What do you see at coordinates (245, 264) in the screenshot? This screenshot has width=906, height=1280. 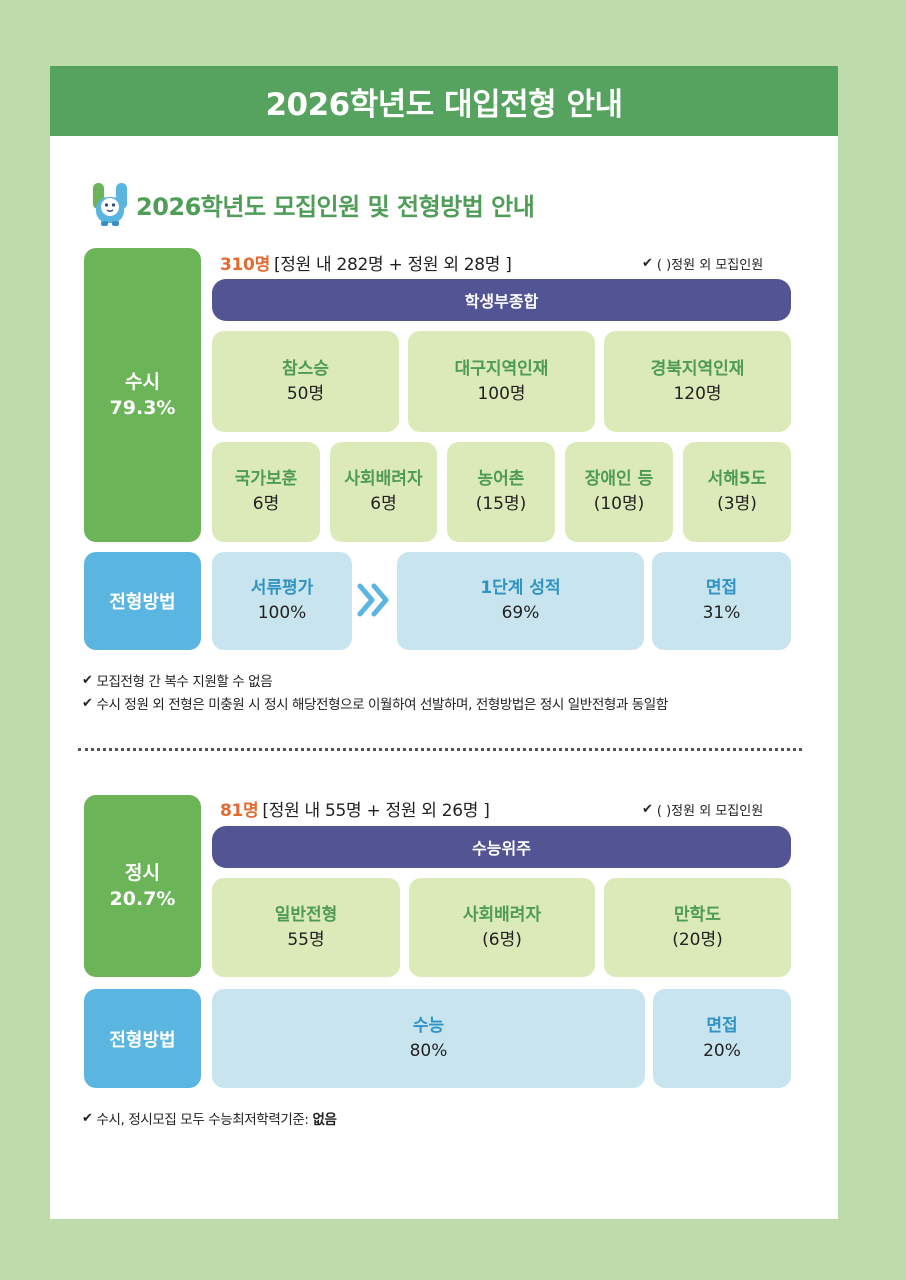 I see `susi-total: 310명` at bounding box center [245, 264].